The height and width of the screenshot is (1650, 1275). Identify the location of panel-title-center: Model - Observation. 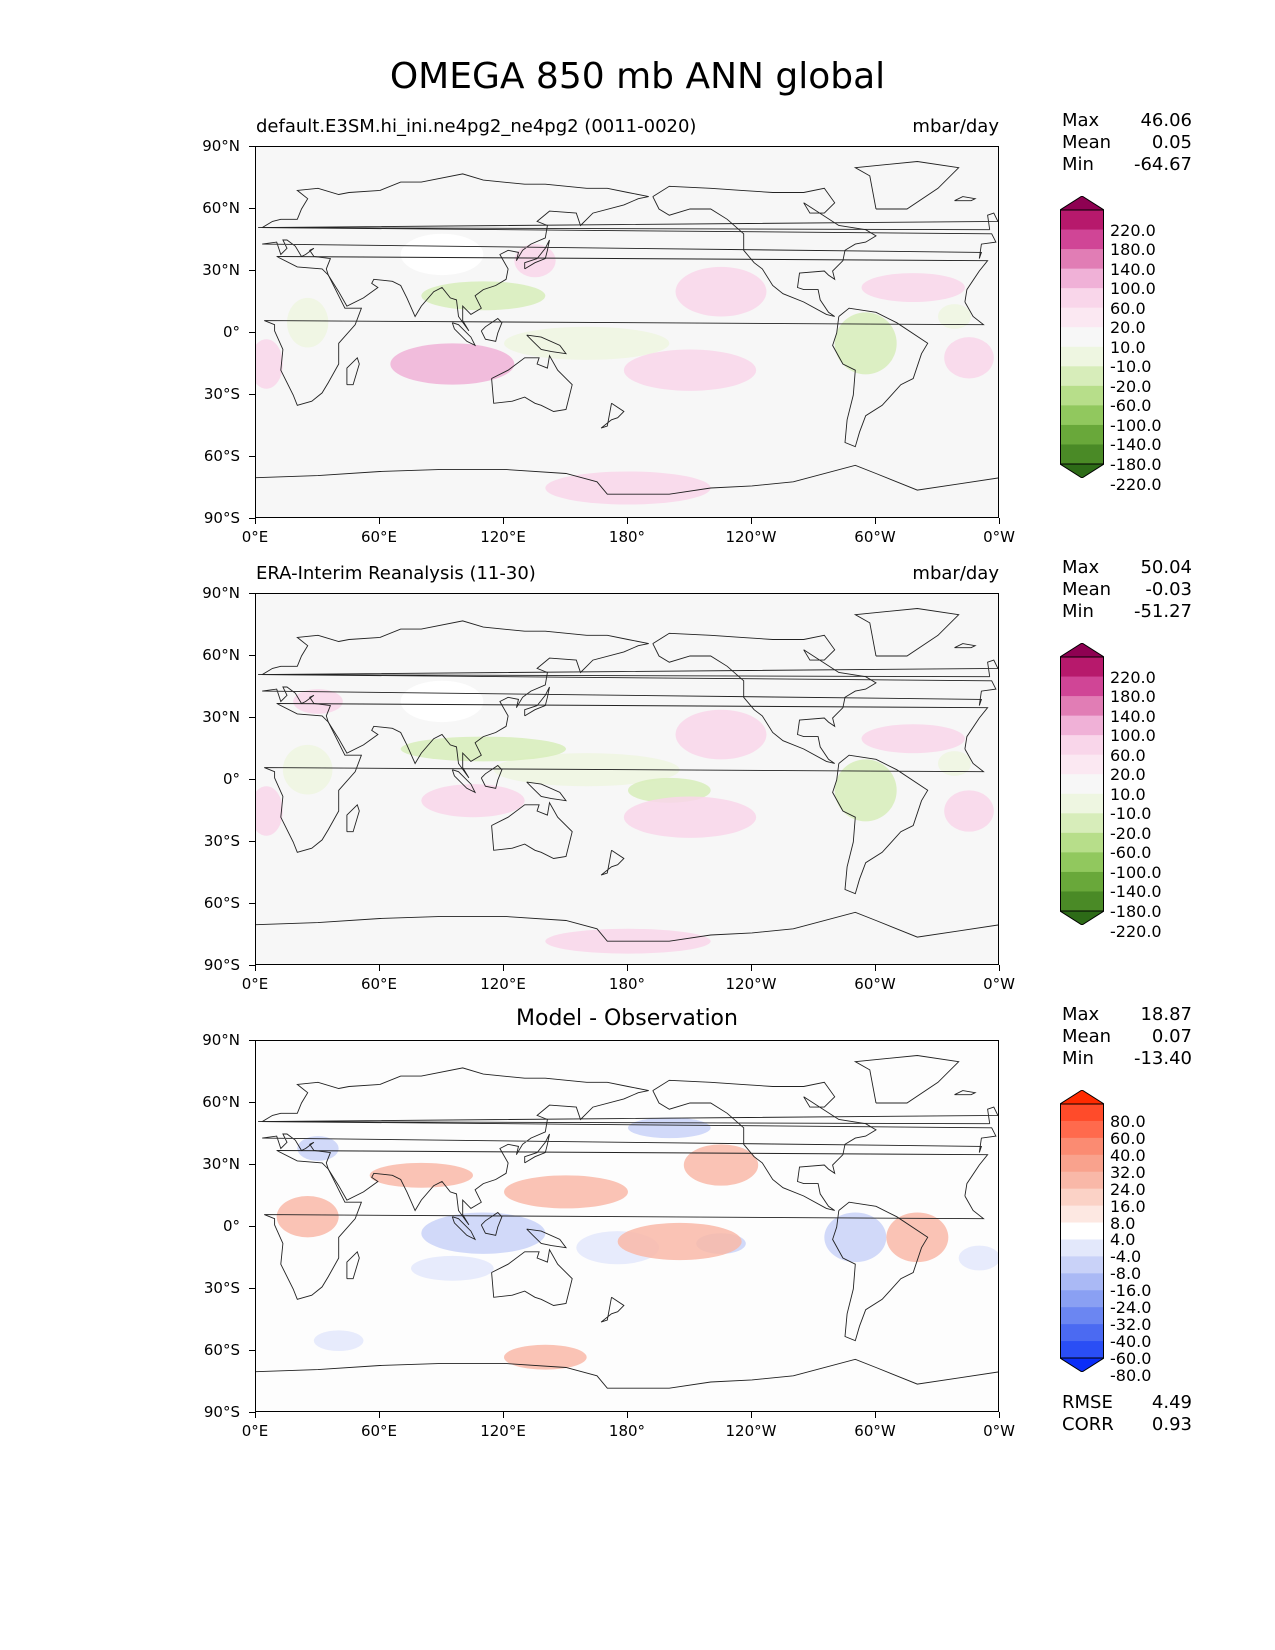
(627, 1018).